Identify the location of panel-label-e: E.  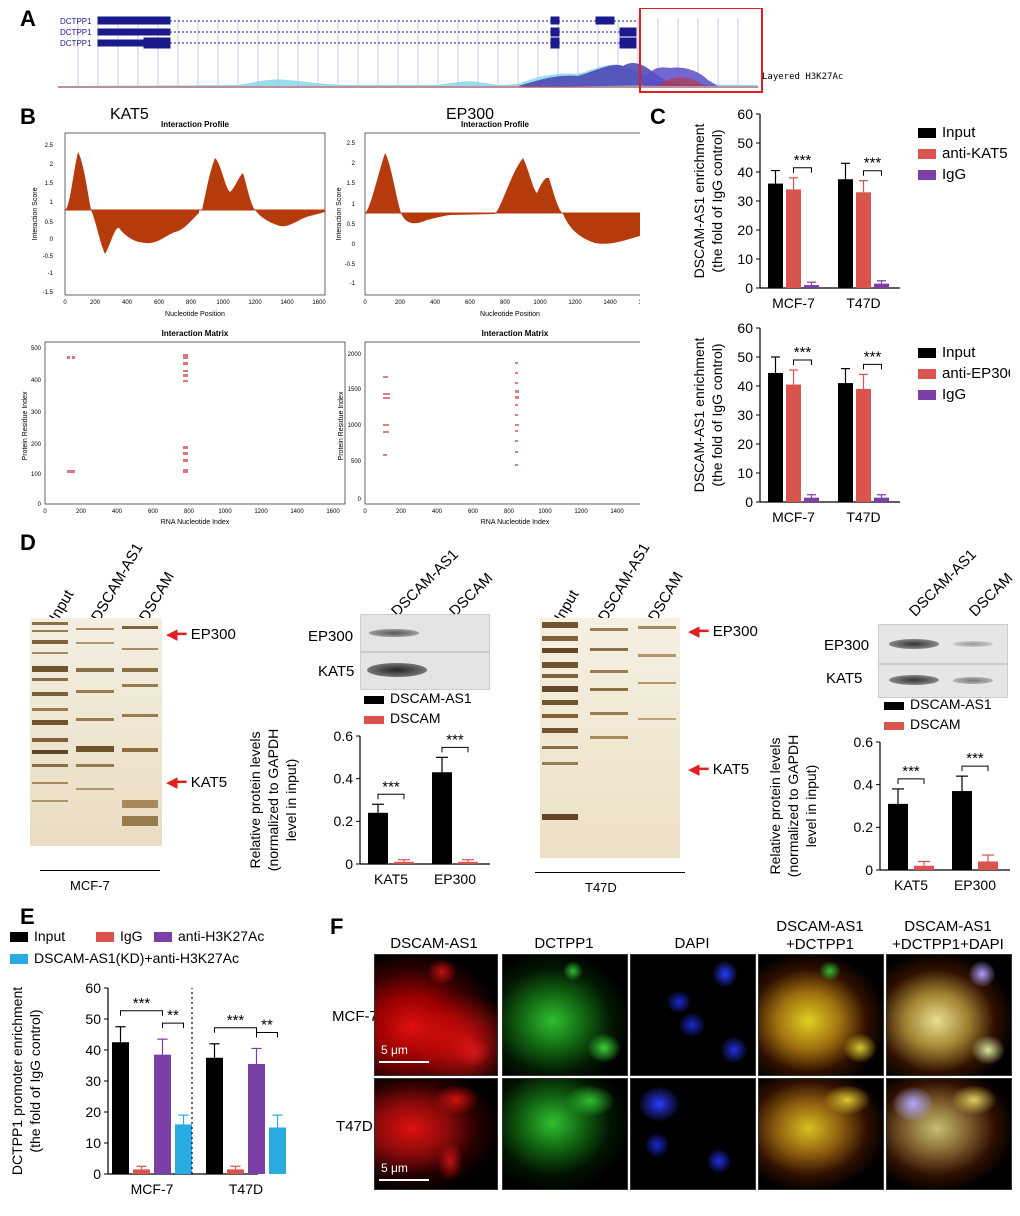
(27, 916).